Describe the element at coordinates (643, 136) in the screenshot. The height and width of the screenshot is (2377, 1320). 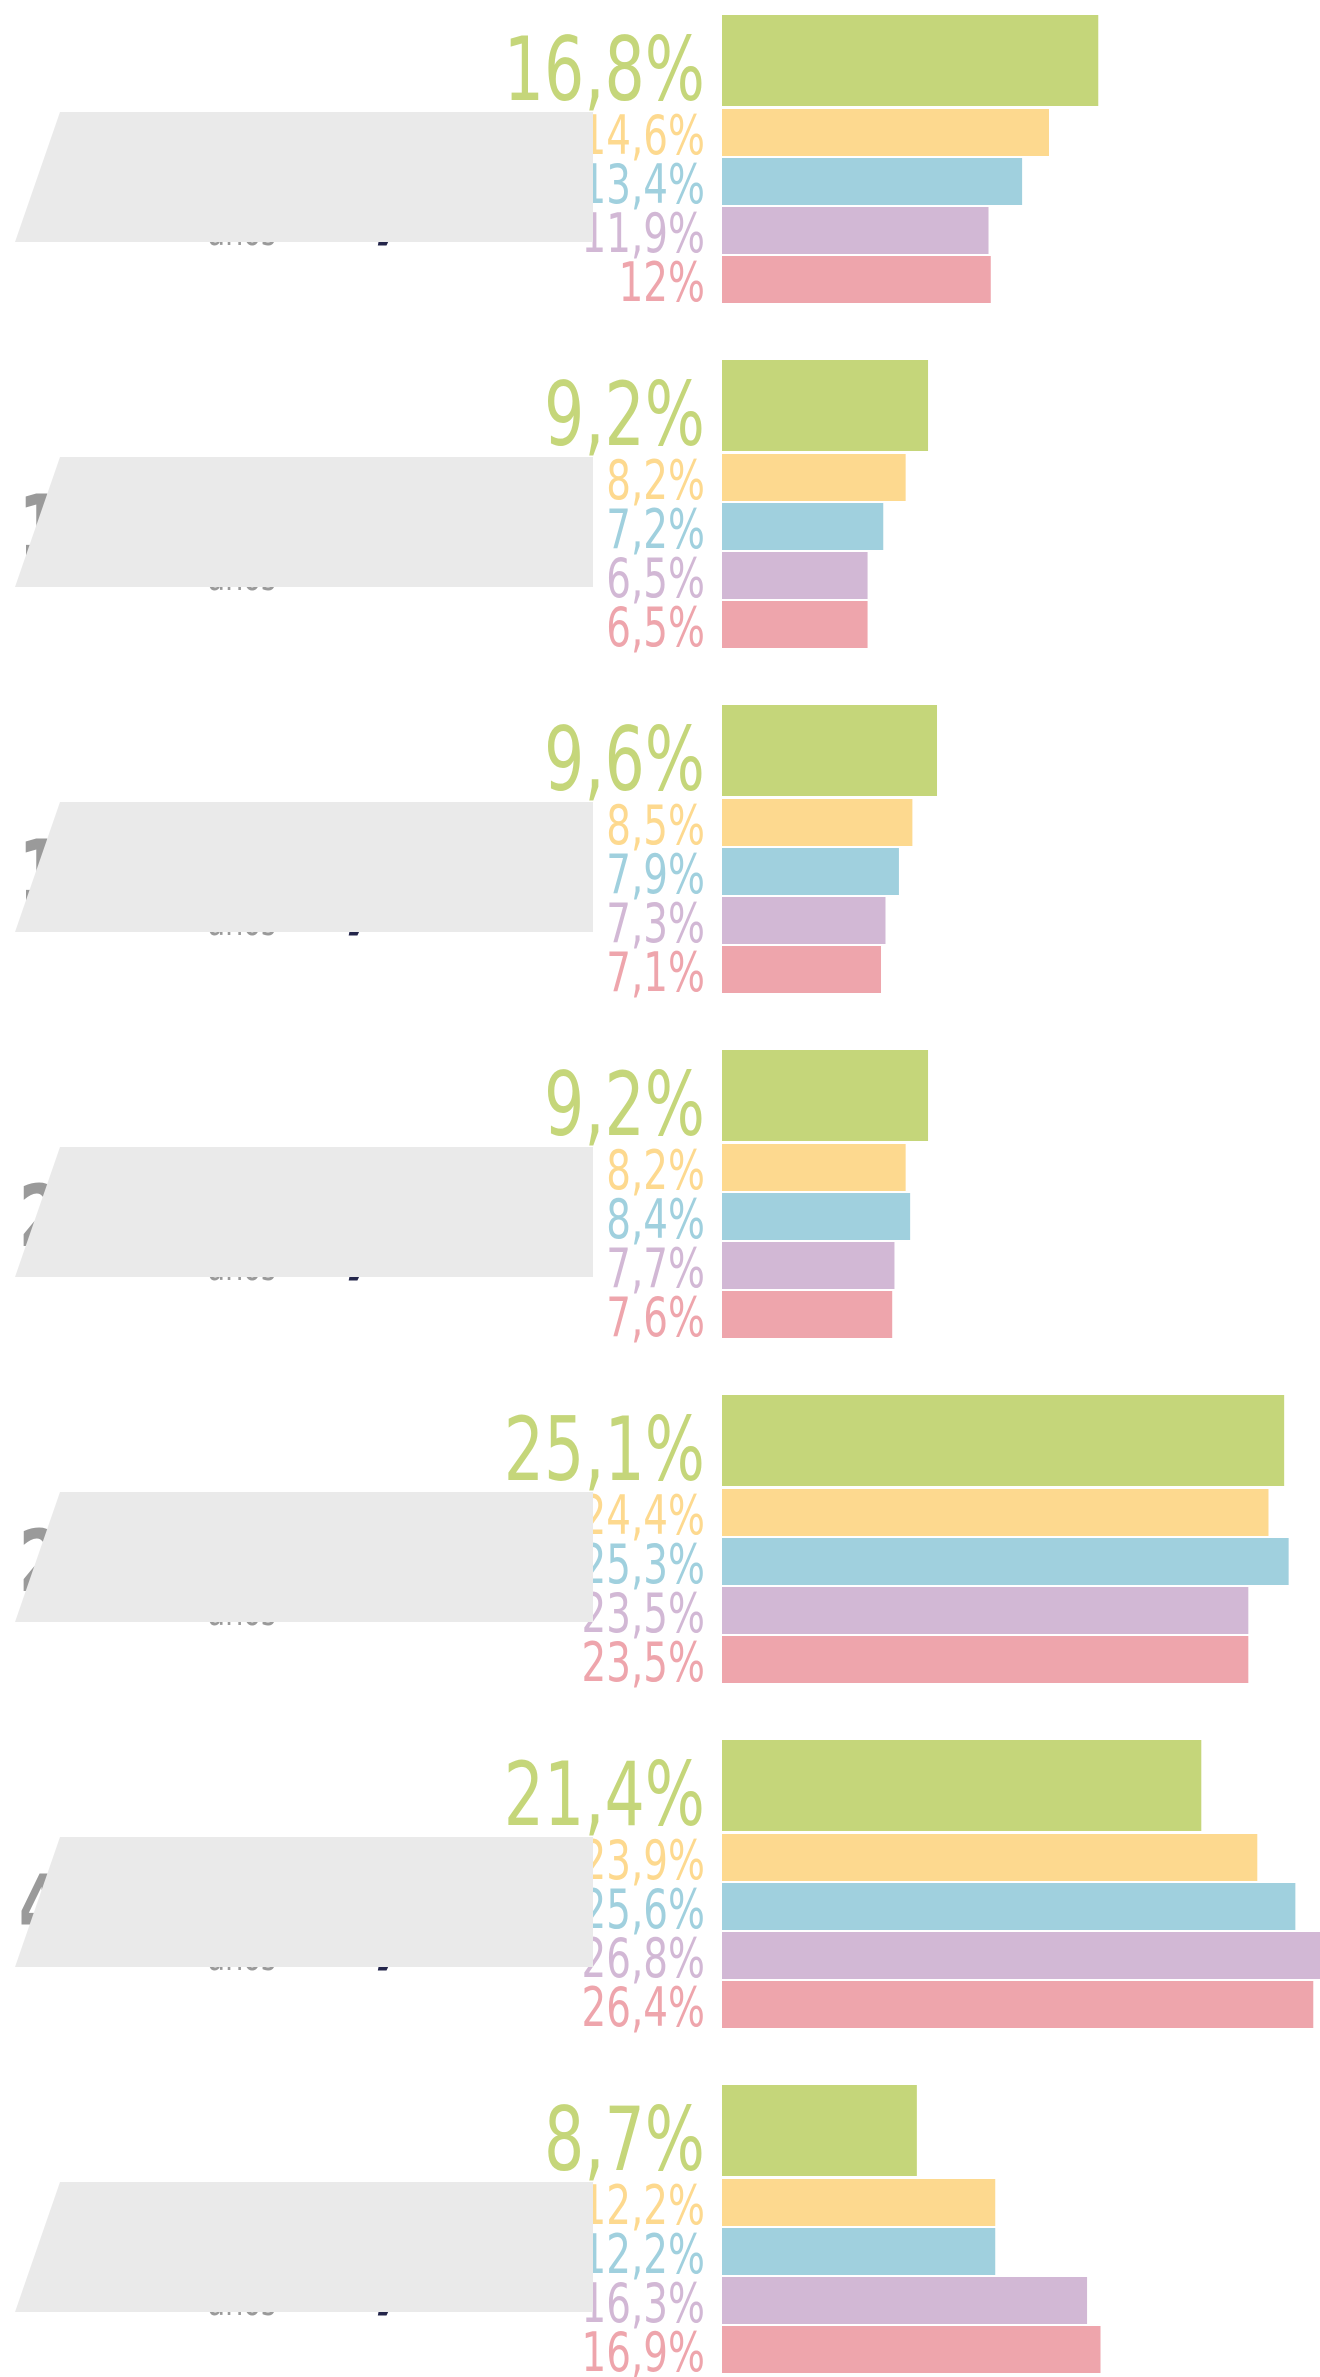
I see `value-label: 14,6%` at that location.